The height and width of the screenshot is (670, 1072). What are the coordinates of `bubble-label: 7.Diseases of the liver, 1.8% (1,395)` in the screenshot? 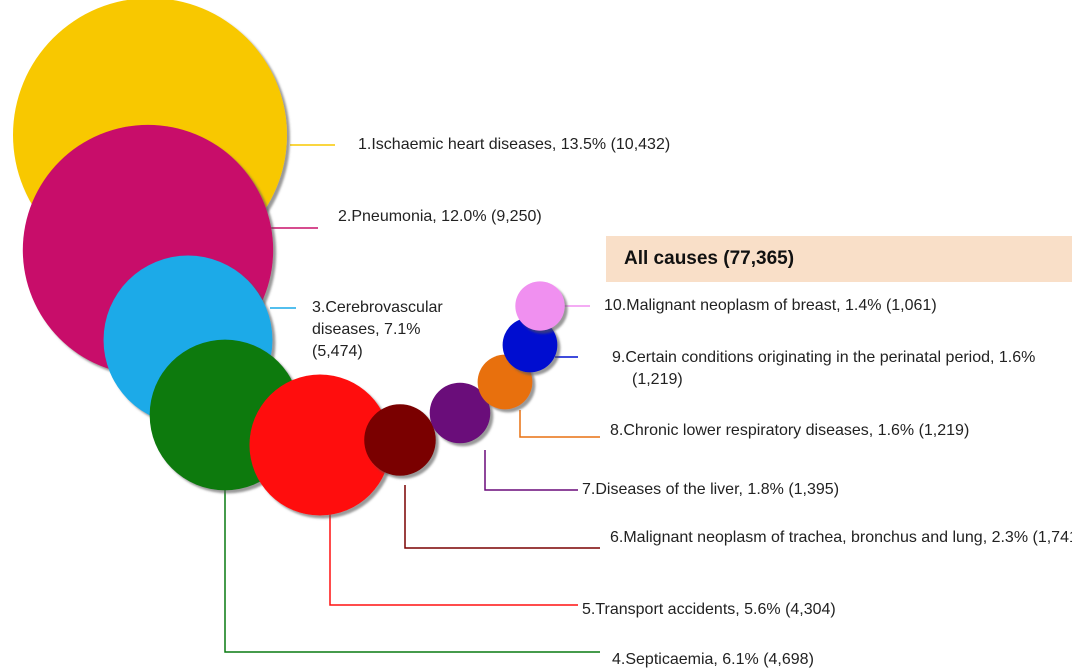 It's located at (711, 489).